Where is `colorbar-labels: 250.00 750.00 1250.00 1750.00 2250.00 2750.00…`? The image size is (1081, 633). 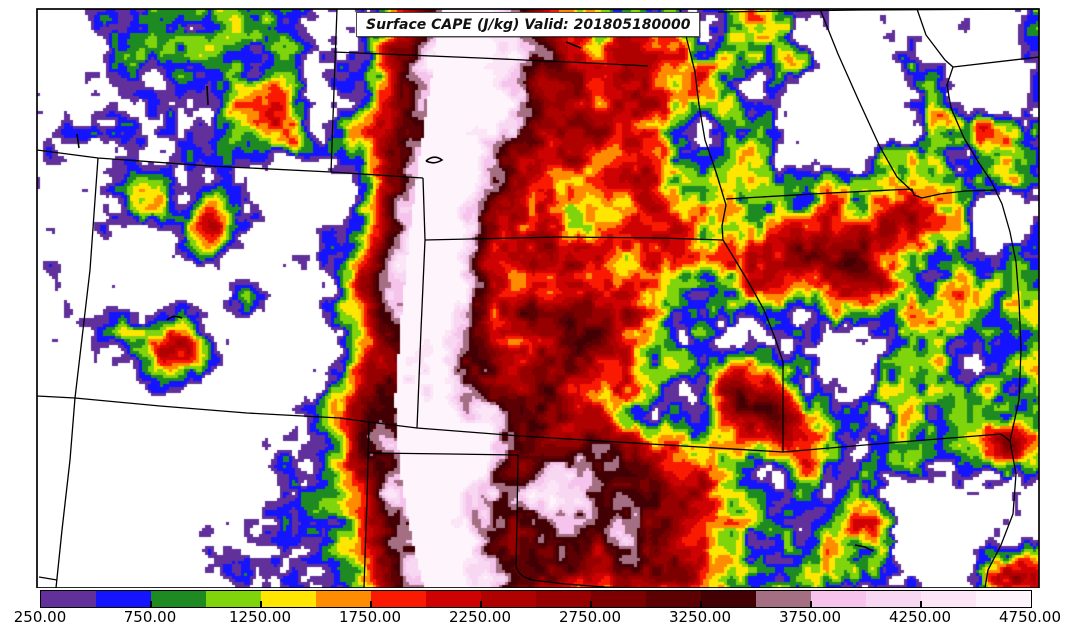 colorbar-labels: 250.00 750.00 1250.00 1750.00 2250.00 2750.00… is located at coordinates (540, 619).